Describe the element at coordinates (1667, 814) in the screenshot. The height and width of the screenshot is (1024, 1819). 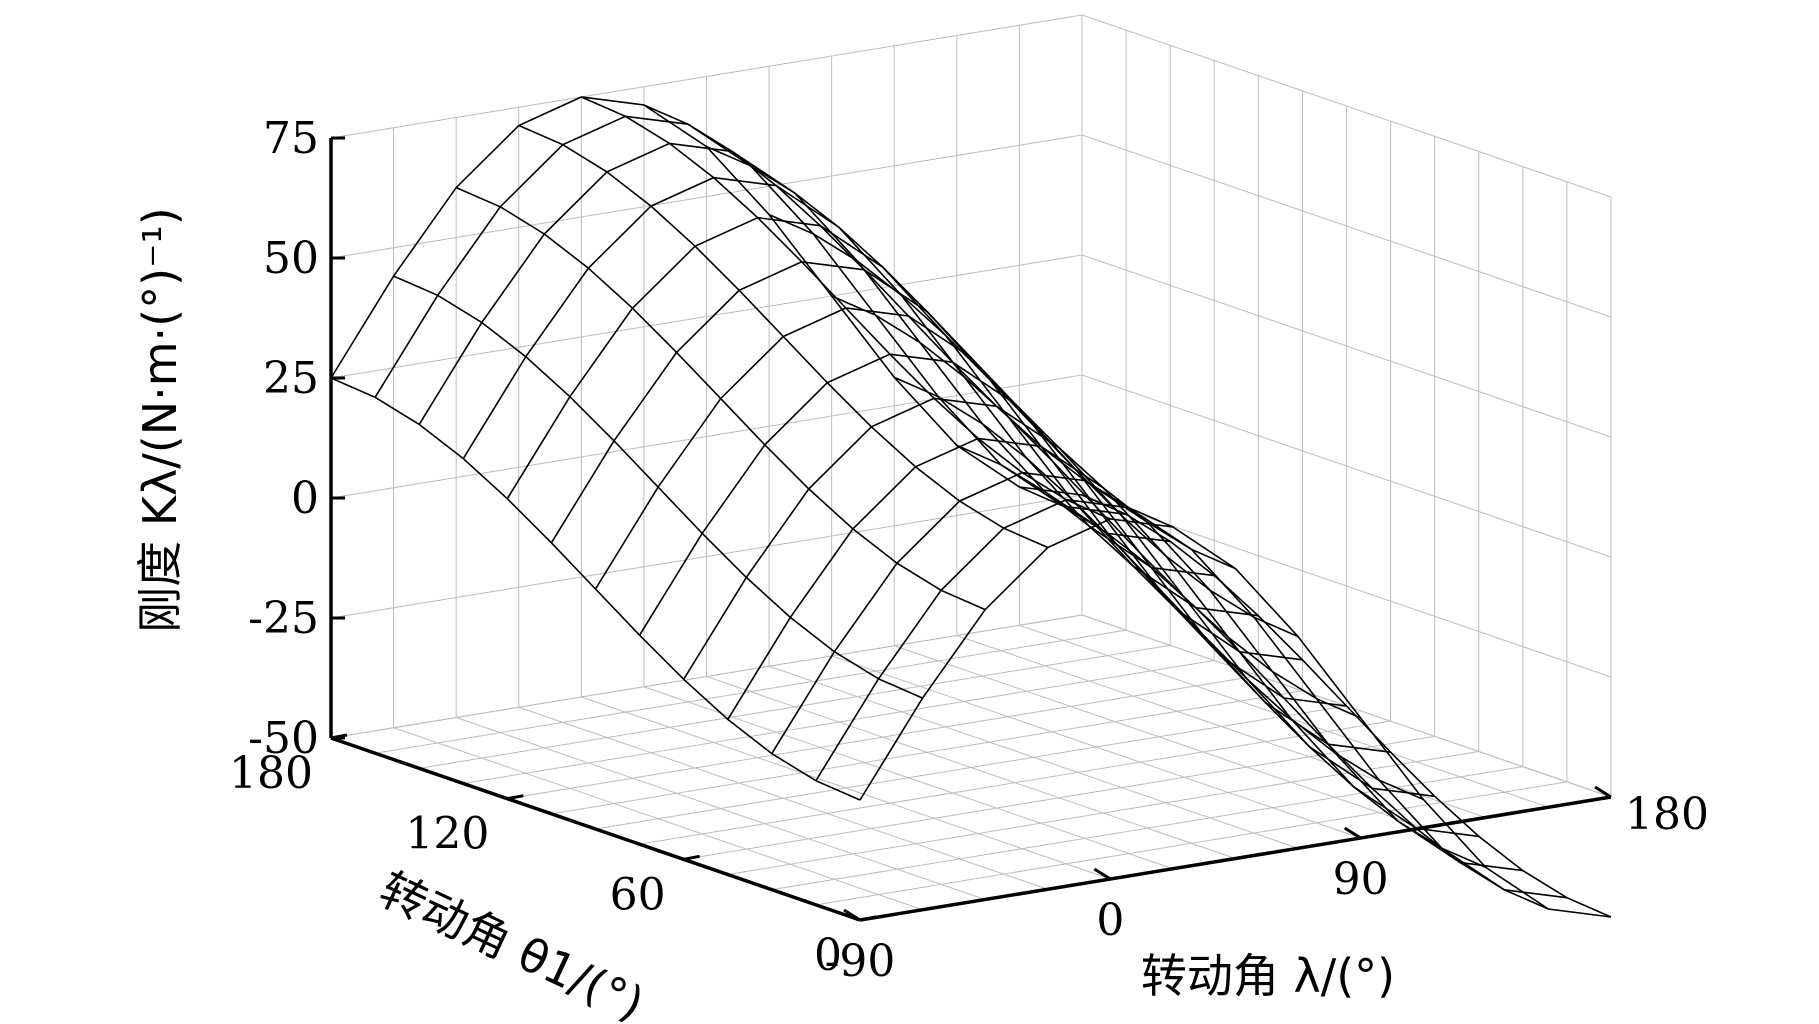
I see `x-tick-label: 180` at that location.